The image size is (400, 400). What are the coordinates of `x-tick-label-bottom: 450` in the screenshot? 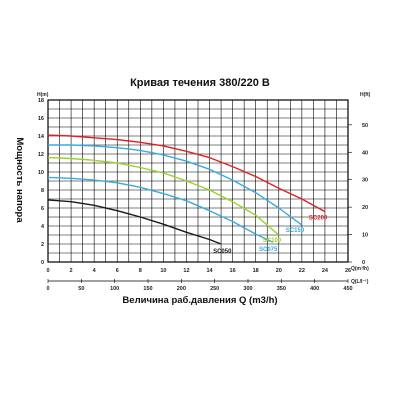 It's located at (347, 289).